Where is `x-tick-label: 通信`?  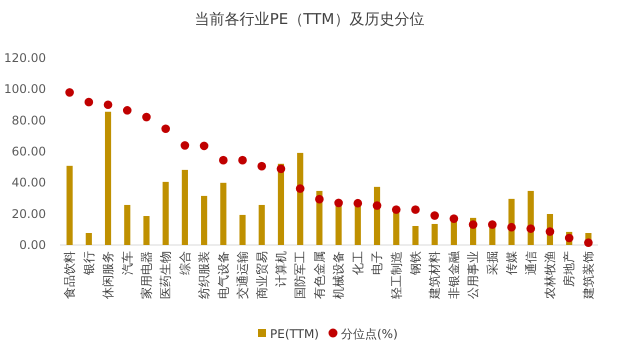 x-tick-label: 通信 is located at coordinates (531, 263).